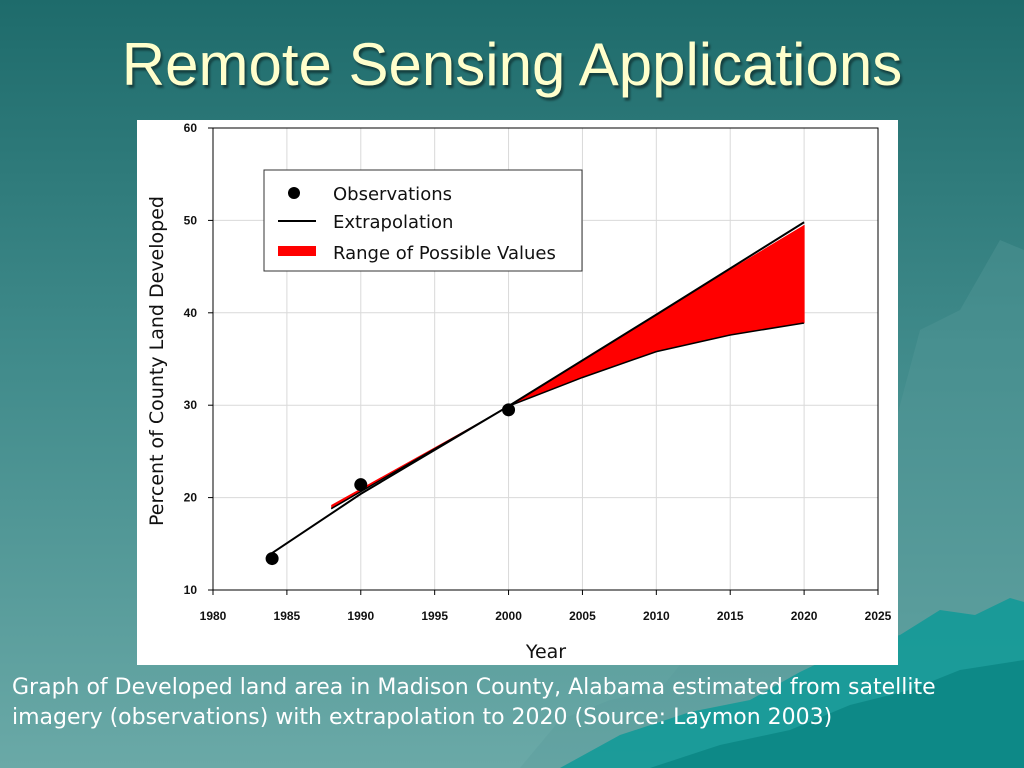 This screenshot has height=768, width=1024. I want to click on x-tick-label: 2020, so click(804, 616).